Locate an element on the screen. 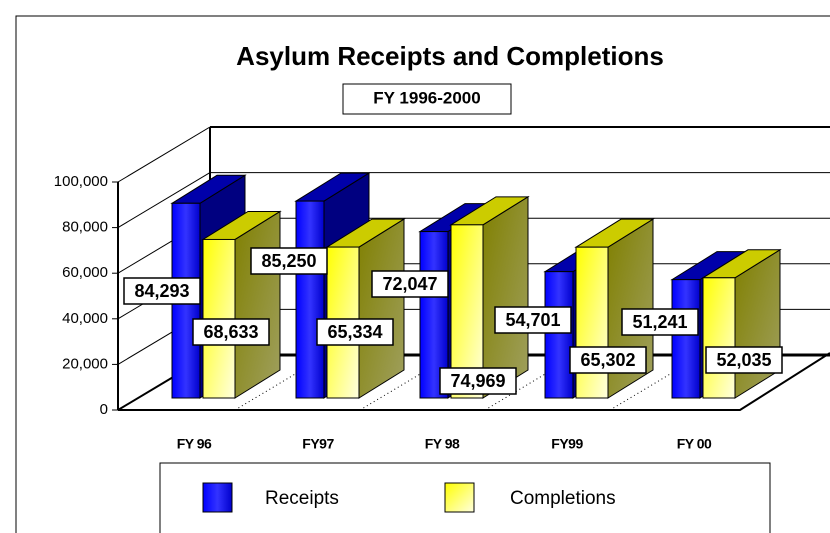 The width and height of the screenshot is (830, 533). value-label: 52,035 is located at coordinates (743, 360).